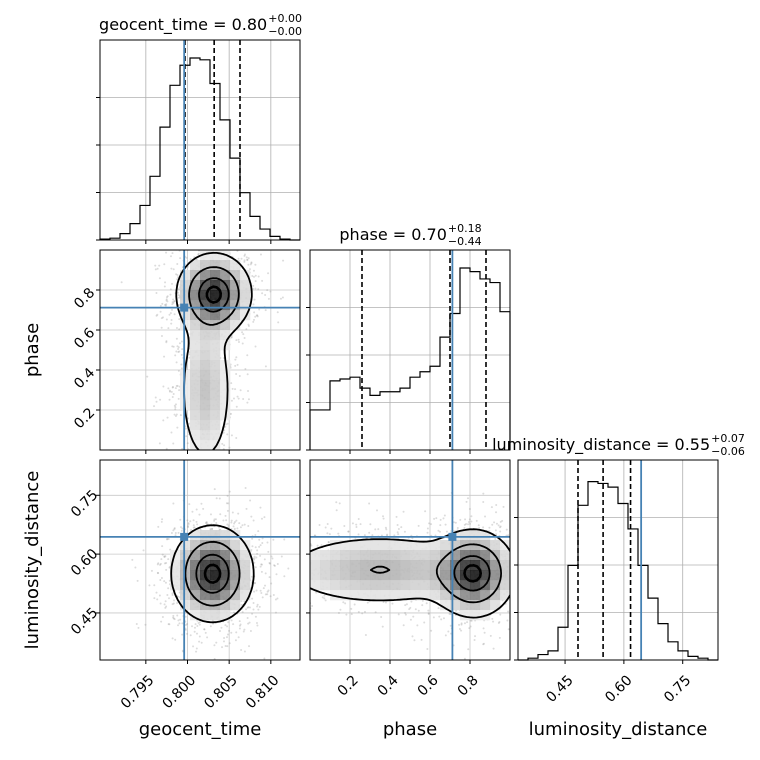  I want to click on frame-phase-vs-luminosity_distance, so click(410, 560).